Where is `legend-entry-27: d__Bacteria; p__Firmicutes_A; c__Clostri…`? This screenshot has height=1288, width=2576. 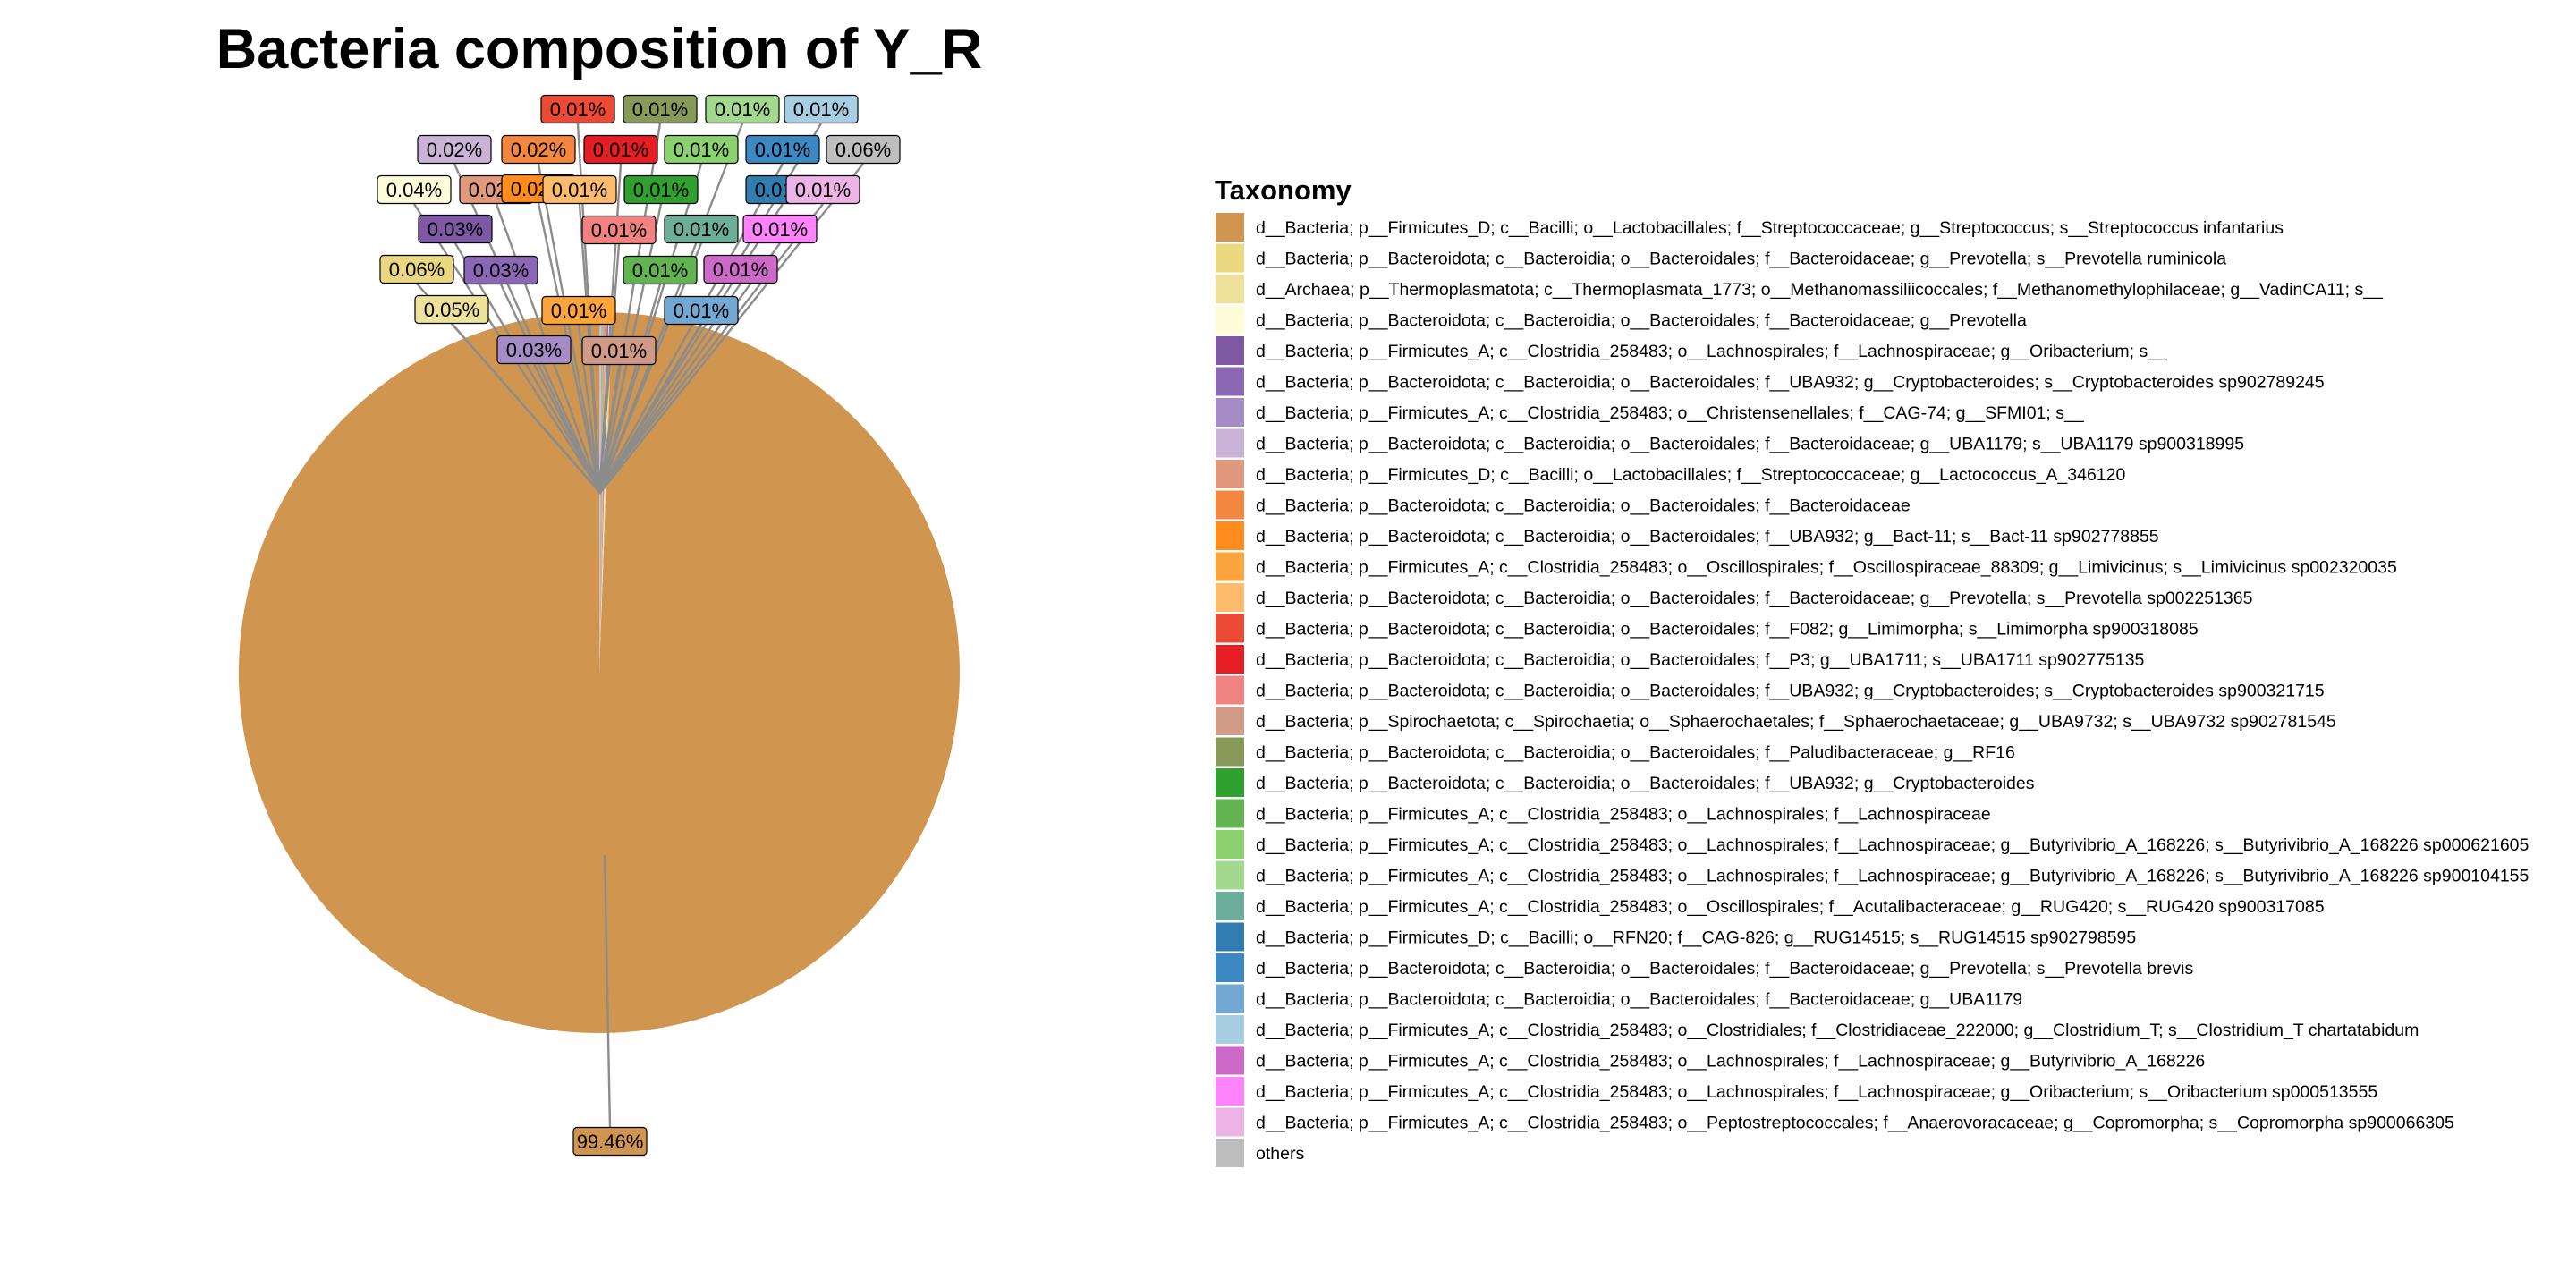
legend-entry-27: d__Bacteria; p__Firmicutes_A; c__Clostri… is located at coordinates (1730, 1062).